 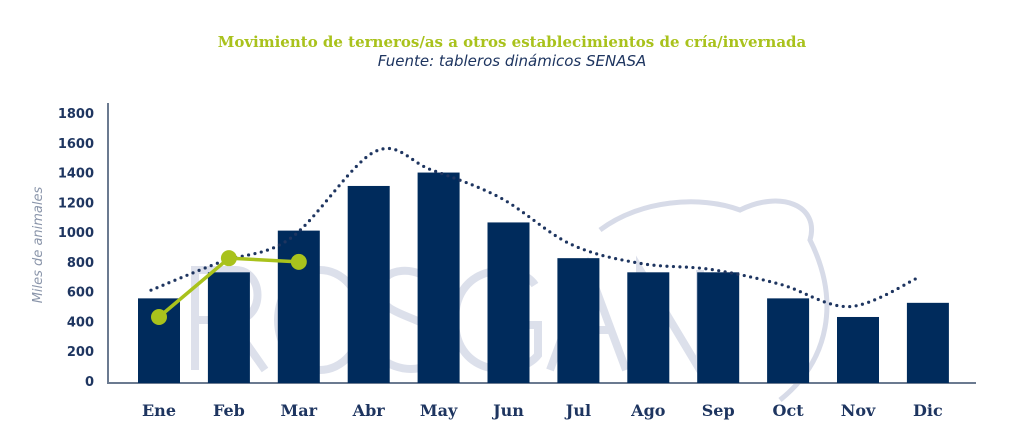 What do you see at coordinates (80, 263) in the screenshot?
I see `y-tick-label: 800` at bounding box center [80, 263].